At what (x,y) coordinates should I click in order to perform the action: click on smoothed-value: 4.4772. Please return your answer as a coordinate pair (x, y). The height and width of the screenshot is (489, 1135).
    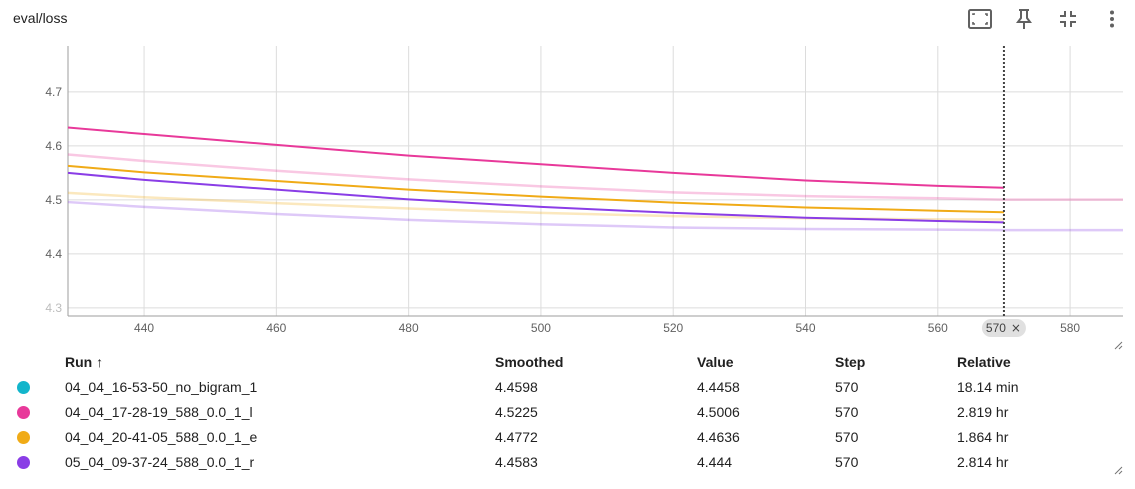
    Looking at the image, I should click on (516, 437).